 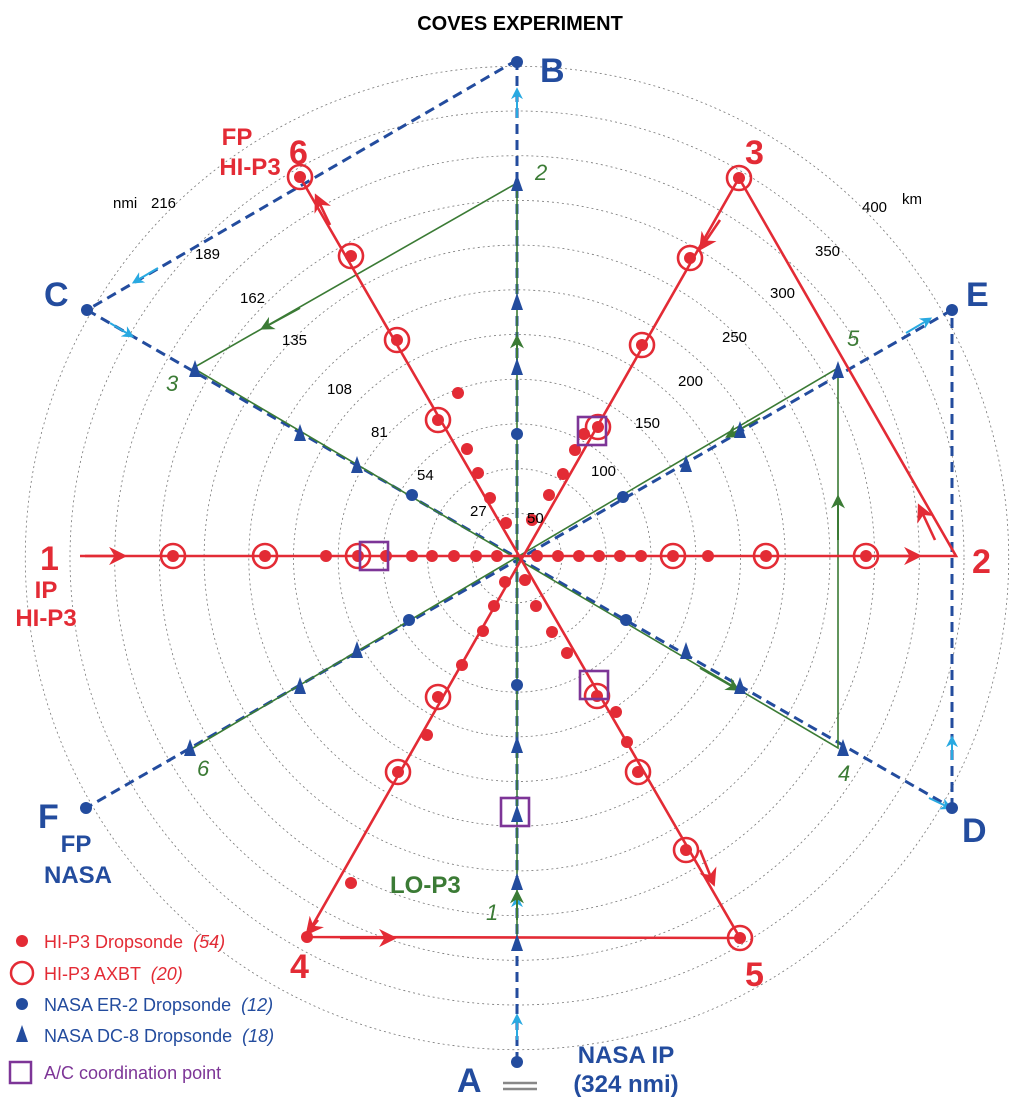 I want to click on km-ring-label: 200, so click(x=690, y=381).